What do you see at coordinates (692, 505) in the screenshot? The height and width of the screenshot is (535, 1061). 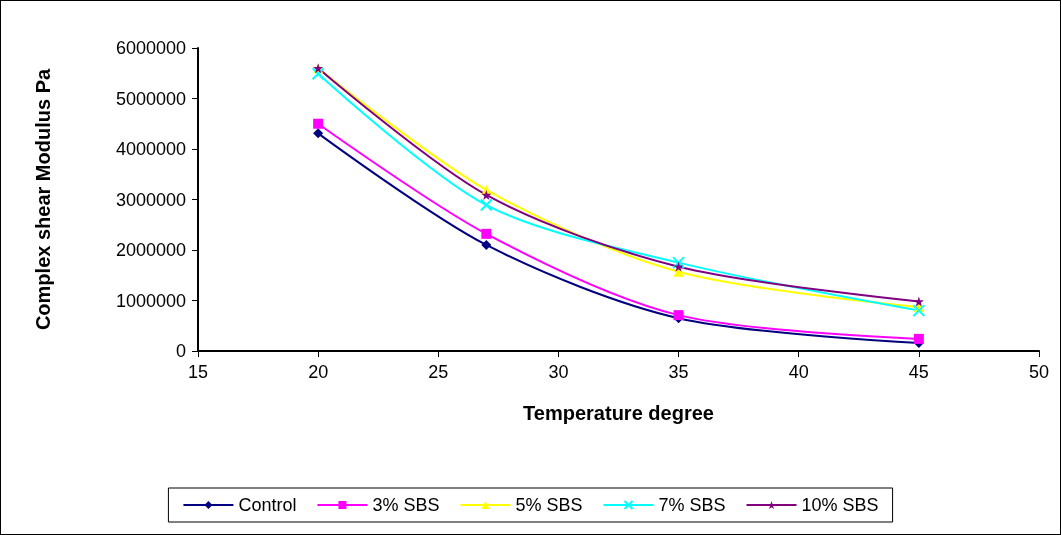 I see `legend-label: 7% SBS` at bounding box center [692, 505].